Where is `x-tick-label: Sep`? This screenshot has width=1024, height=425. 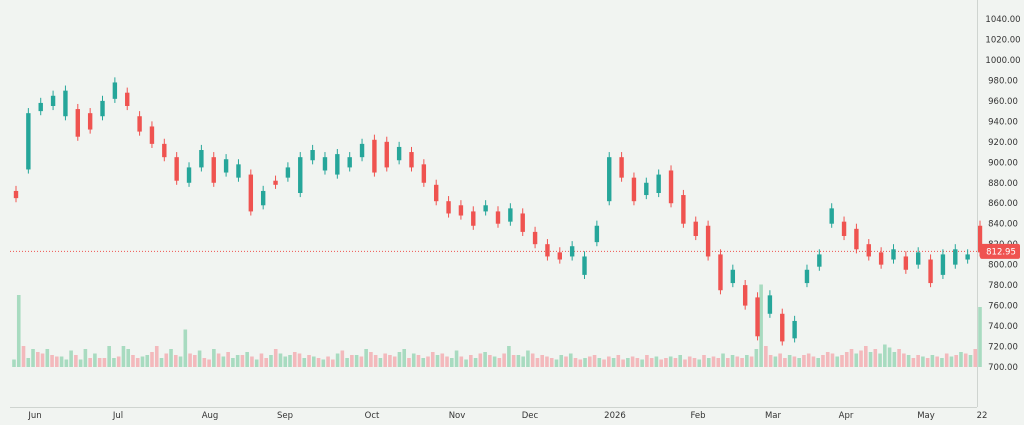 x-tick-label: Sep is located at coordinates (285, 416).